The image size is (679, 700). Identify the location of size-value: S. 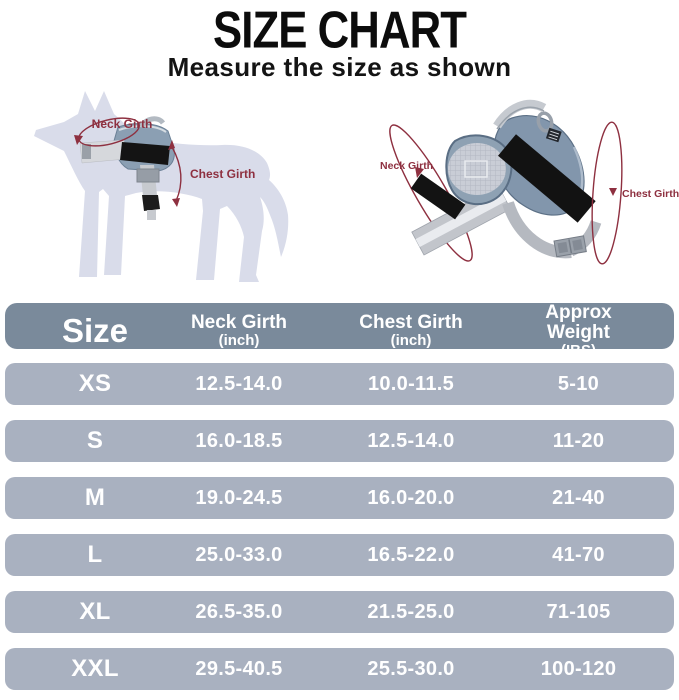
(95, 440).